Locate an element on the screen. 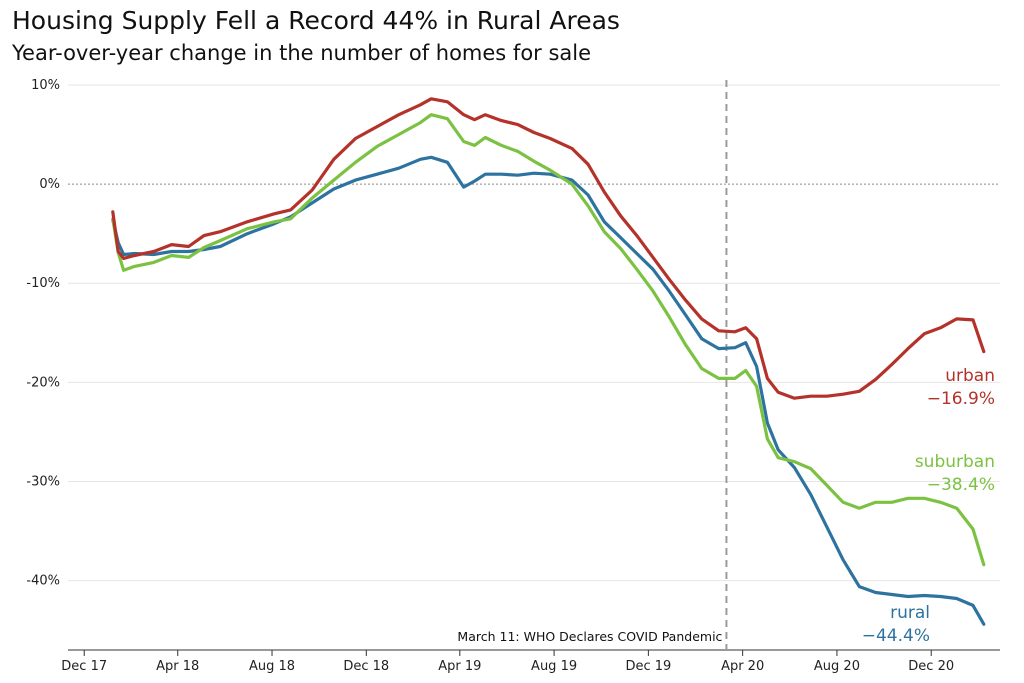  x-tick-label-1: Apr 18 is located at coordinates (177, 666).